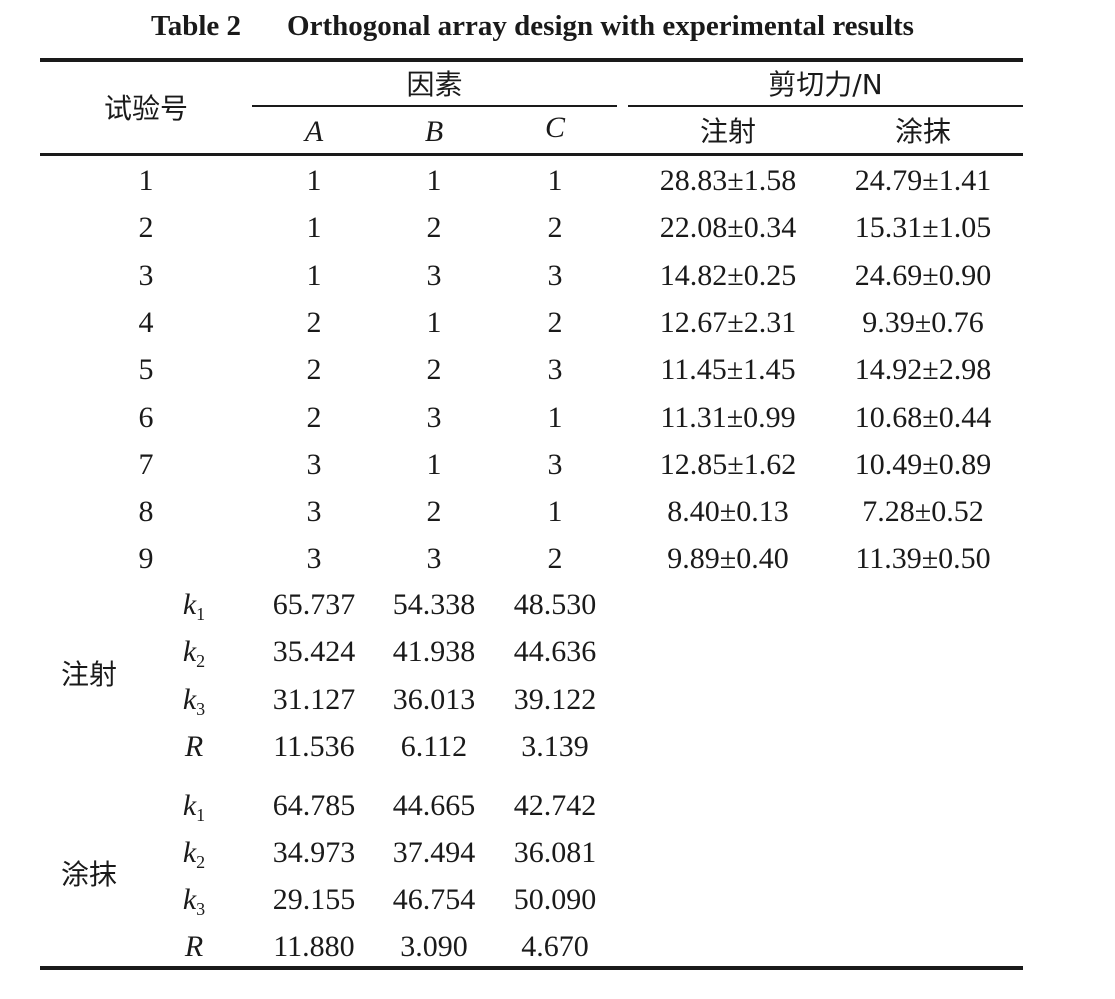 This screenshot has width=1115, height=999. What do you see at coordinates (314, 899) in the screenshot?
I see `analysis-value-a: 29.155` at bounding box center [314, 899].